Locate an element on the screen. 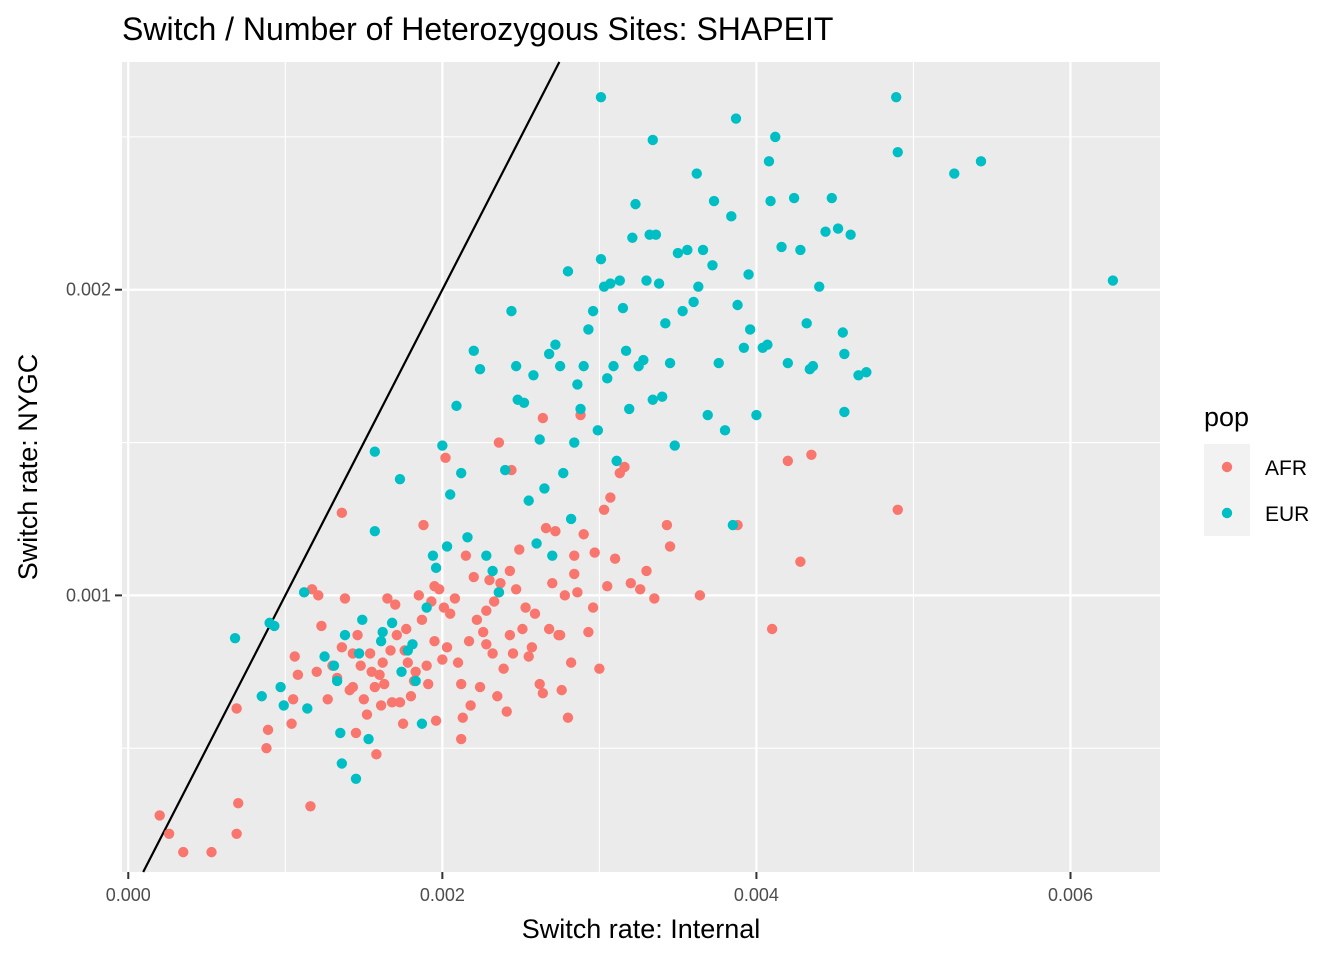  x-axis-title: Switch rate: Internal is located at coordinates (641, 929).